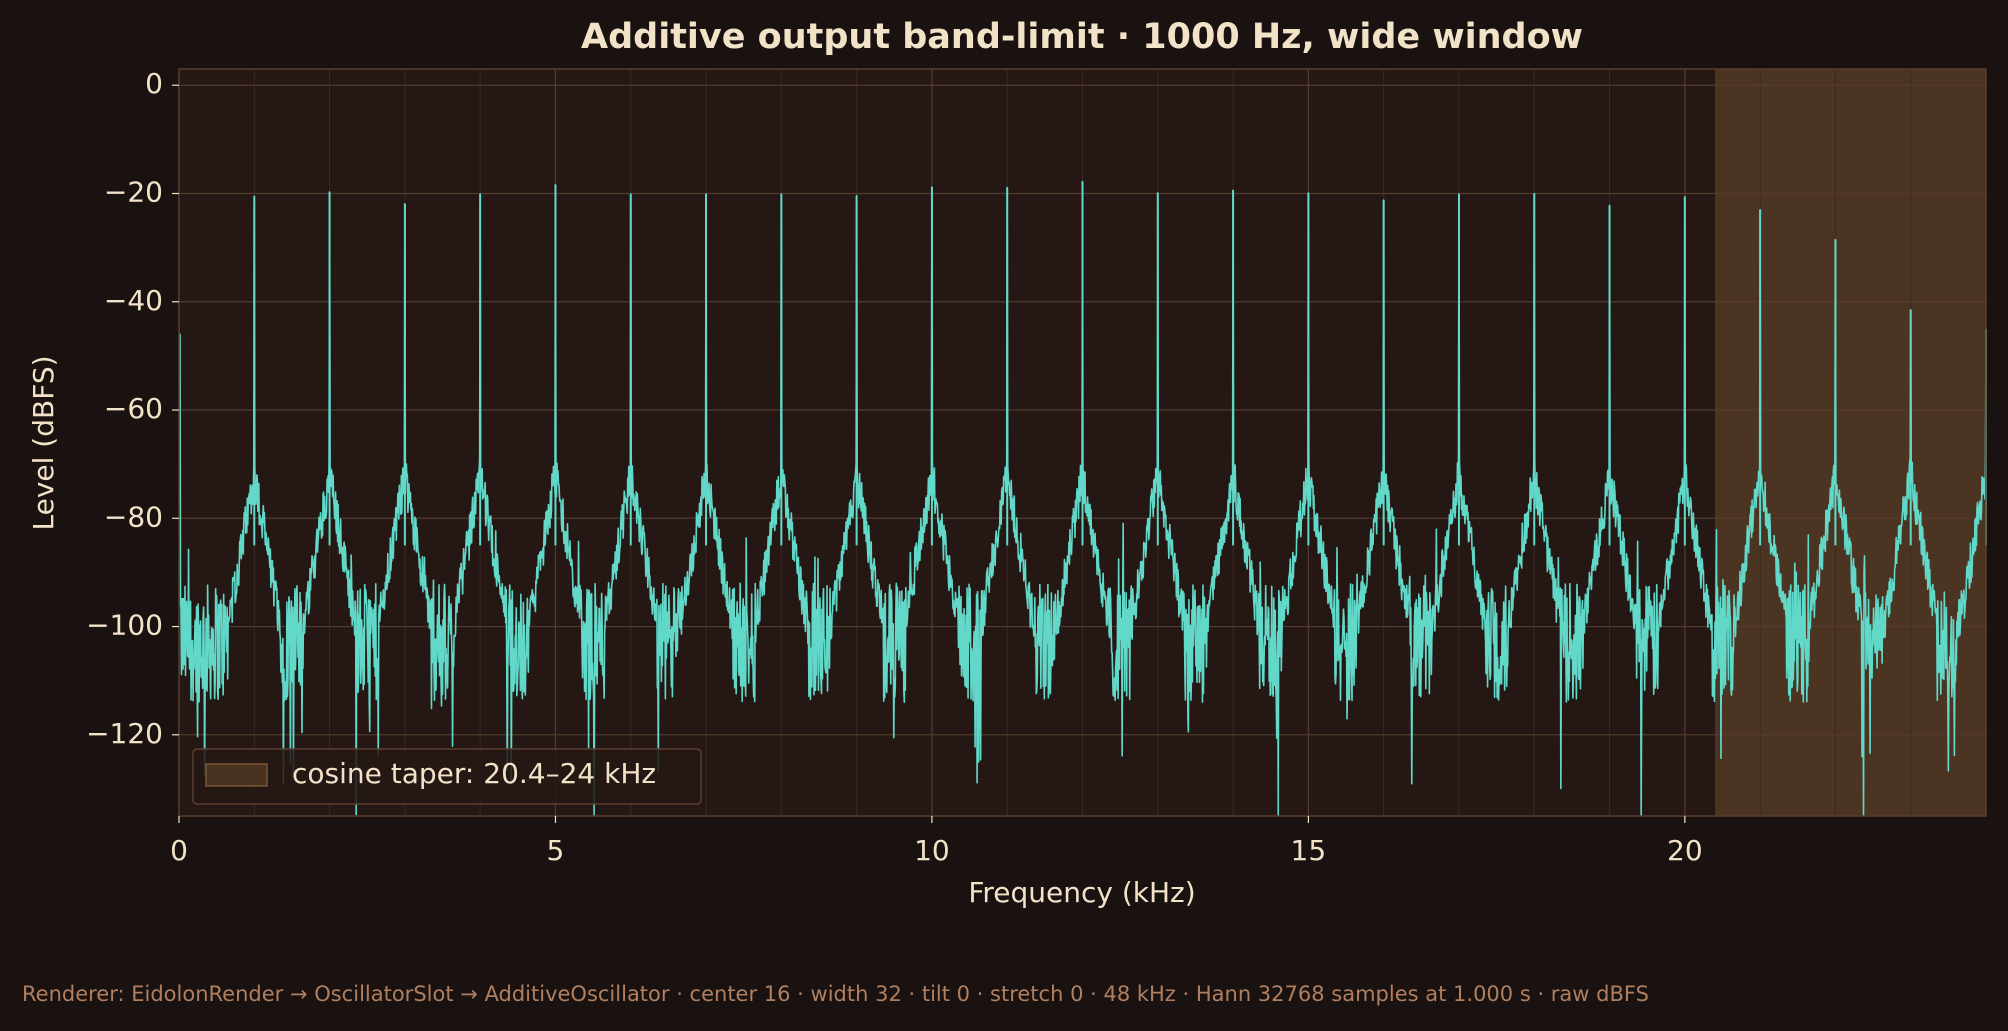 This screenshot has height=1031, width=2008. What do you see at coordinates (124, 625) in the screenshot?
I see `y-tick-label: −100` at bounding box center [124, 625].